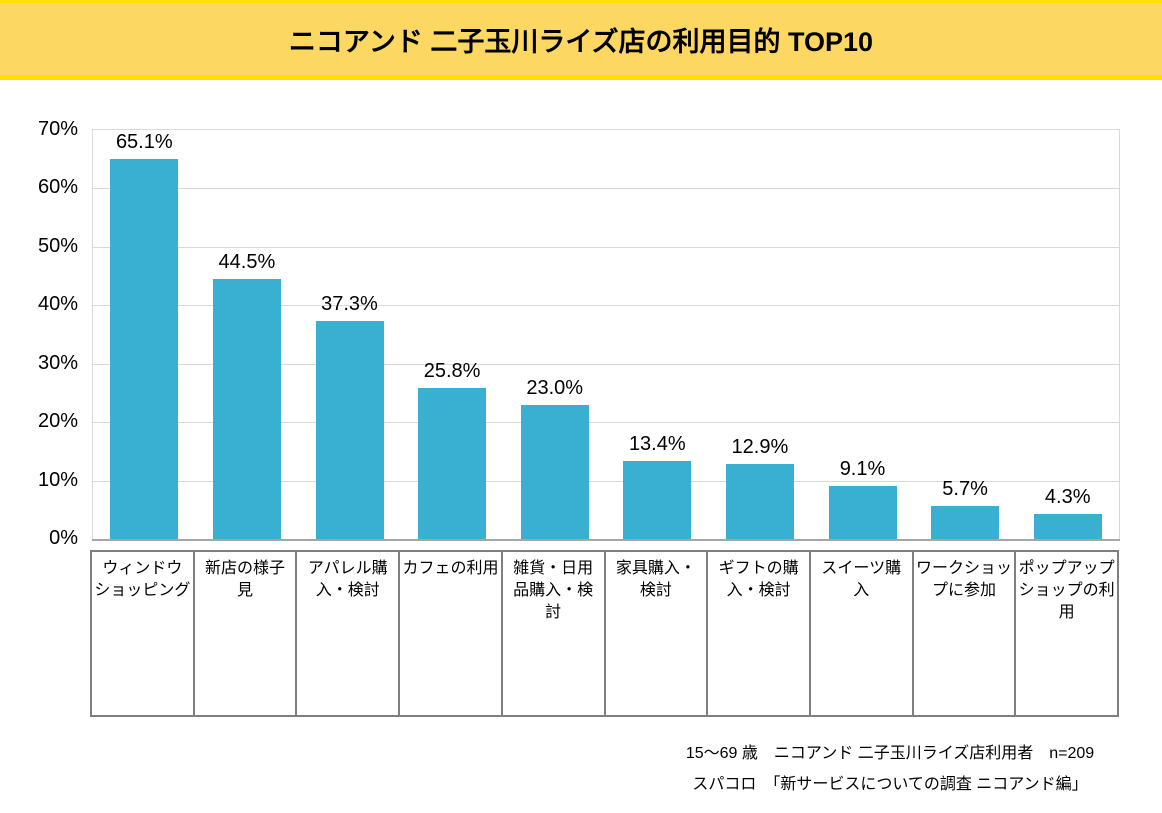 The image size is (1162, 813). What do you see at coordinates (452, 371) in the screenshot?
I see `bar-value-label: 25.8%` at bounding box center [452, 371].